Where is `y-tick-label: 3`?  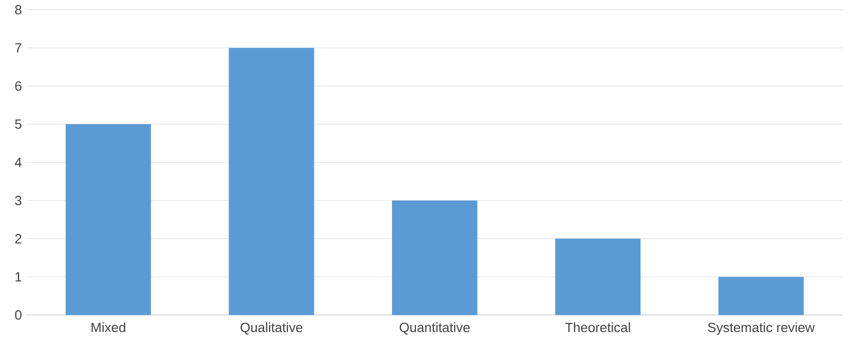 y-tick-label: 3 is located at coordinates (18, 201).